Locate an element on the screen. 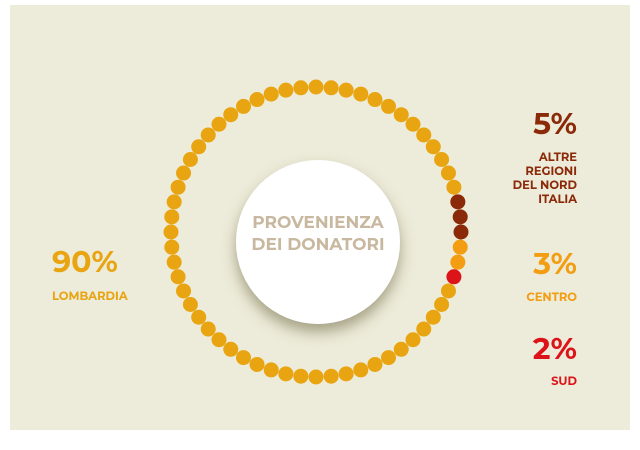 The width and height of the screenshot is (640, 450). category-label: LOMBARDIA is located at coordinates (90, 296).